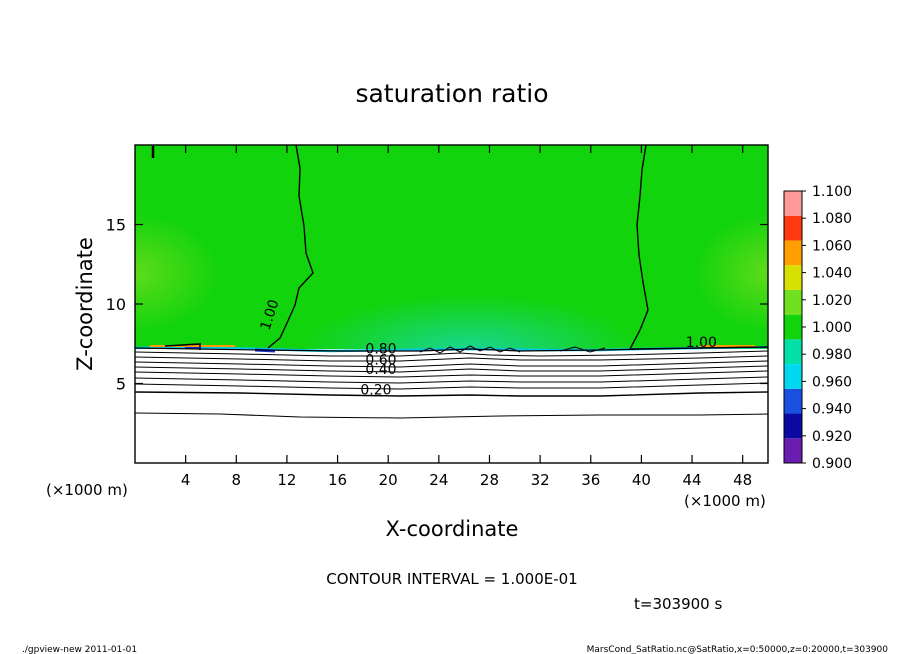  Describe the element at coordinates (832, 410) in the screenshot. I see `colorbar-label: 0.940` at that location.